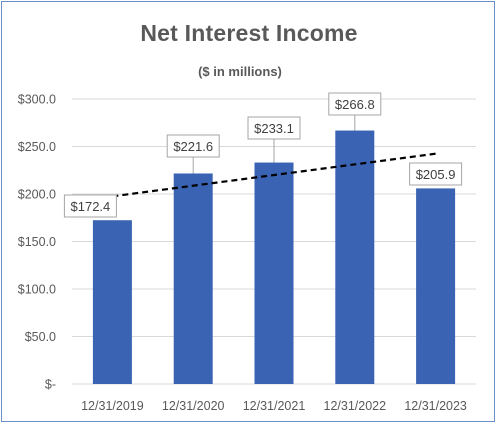 The width and height of the screenshot is (498, 425). Describe the element at coordinates (37, 195) in the screenshot. I see `y-tick-label: $200.0` at that location.